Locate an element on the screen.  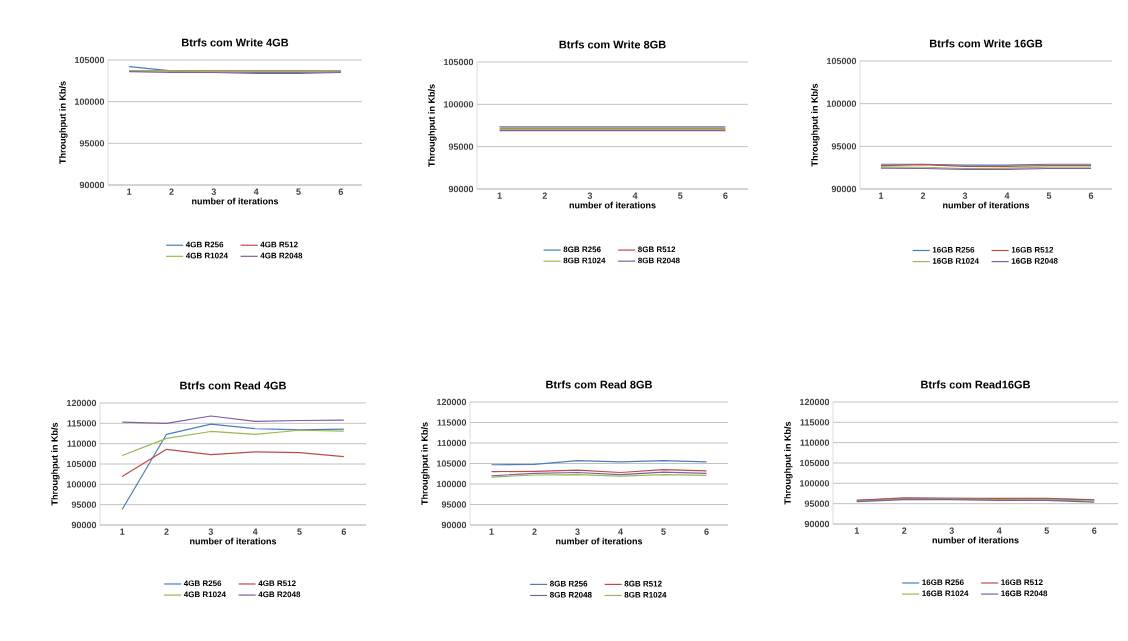
chart-title: Btrfs com Write 4GB is located at coordinates (235, 42).